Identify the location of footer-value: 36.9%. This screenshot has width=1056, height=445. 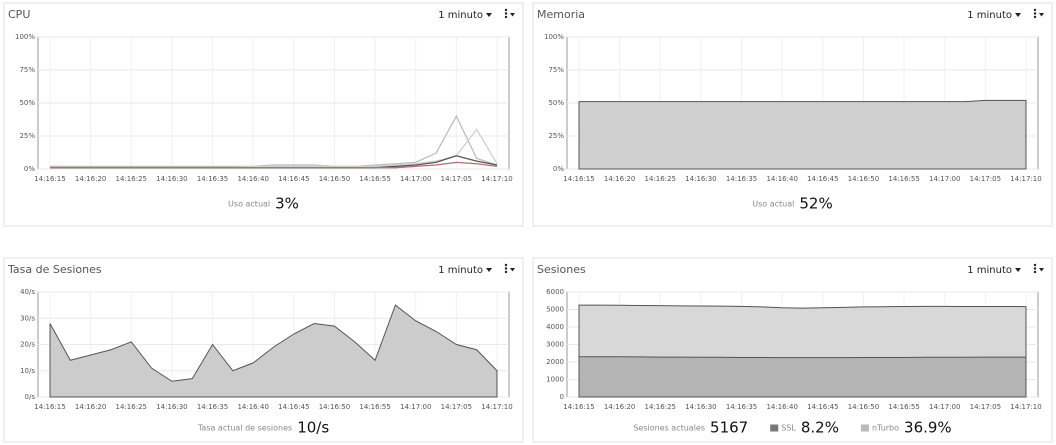
(928, 428).